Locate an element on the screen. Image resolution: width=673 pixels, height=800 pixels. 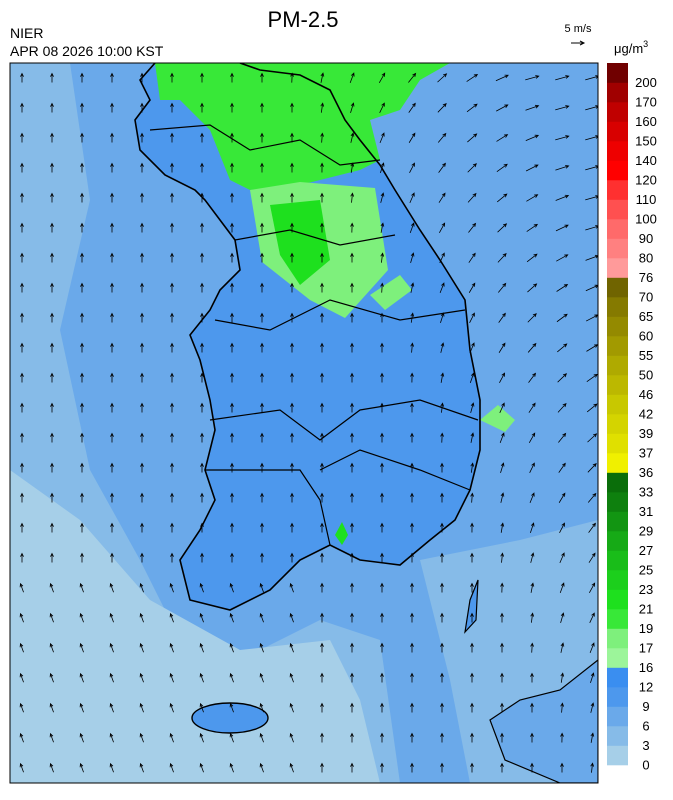
legend-label: 16 is located at coordinates (646, 667).